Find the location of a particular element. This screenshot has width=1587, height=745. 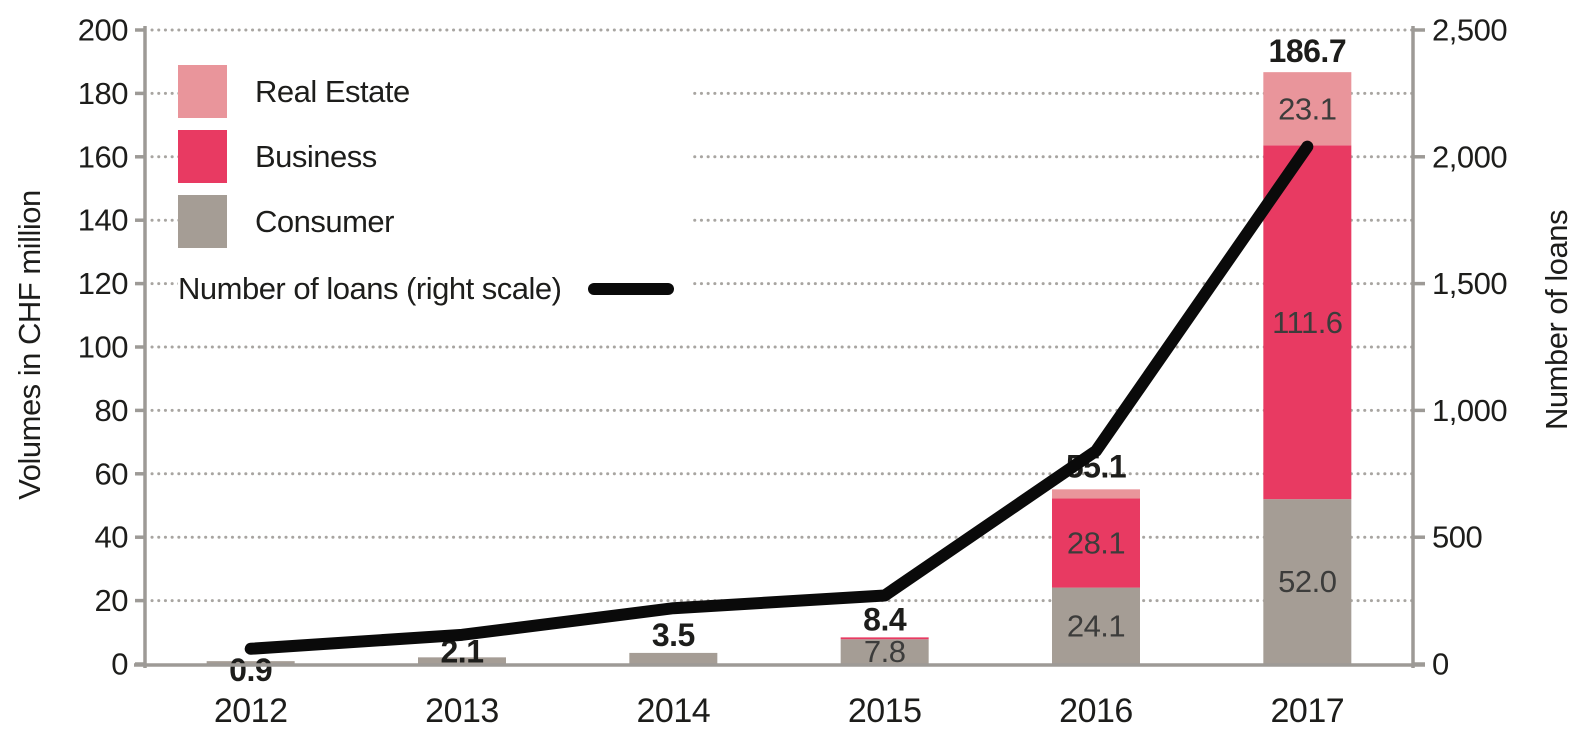

x-axis-label: 2015 is located at coordinates (885, 711).